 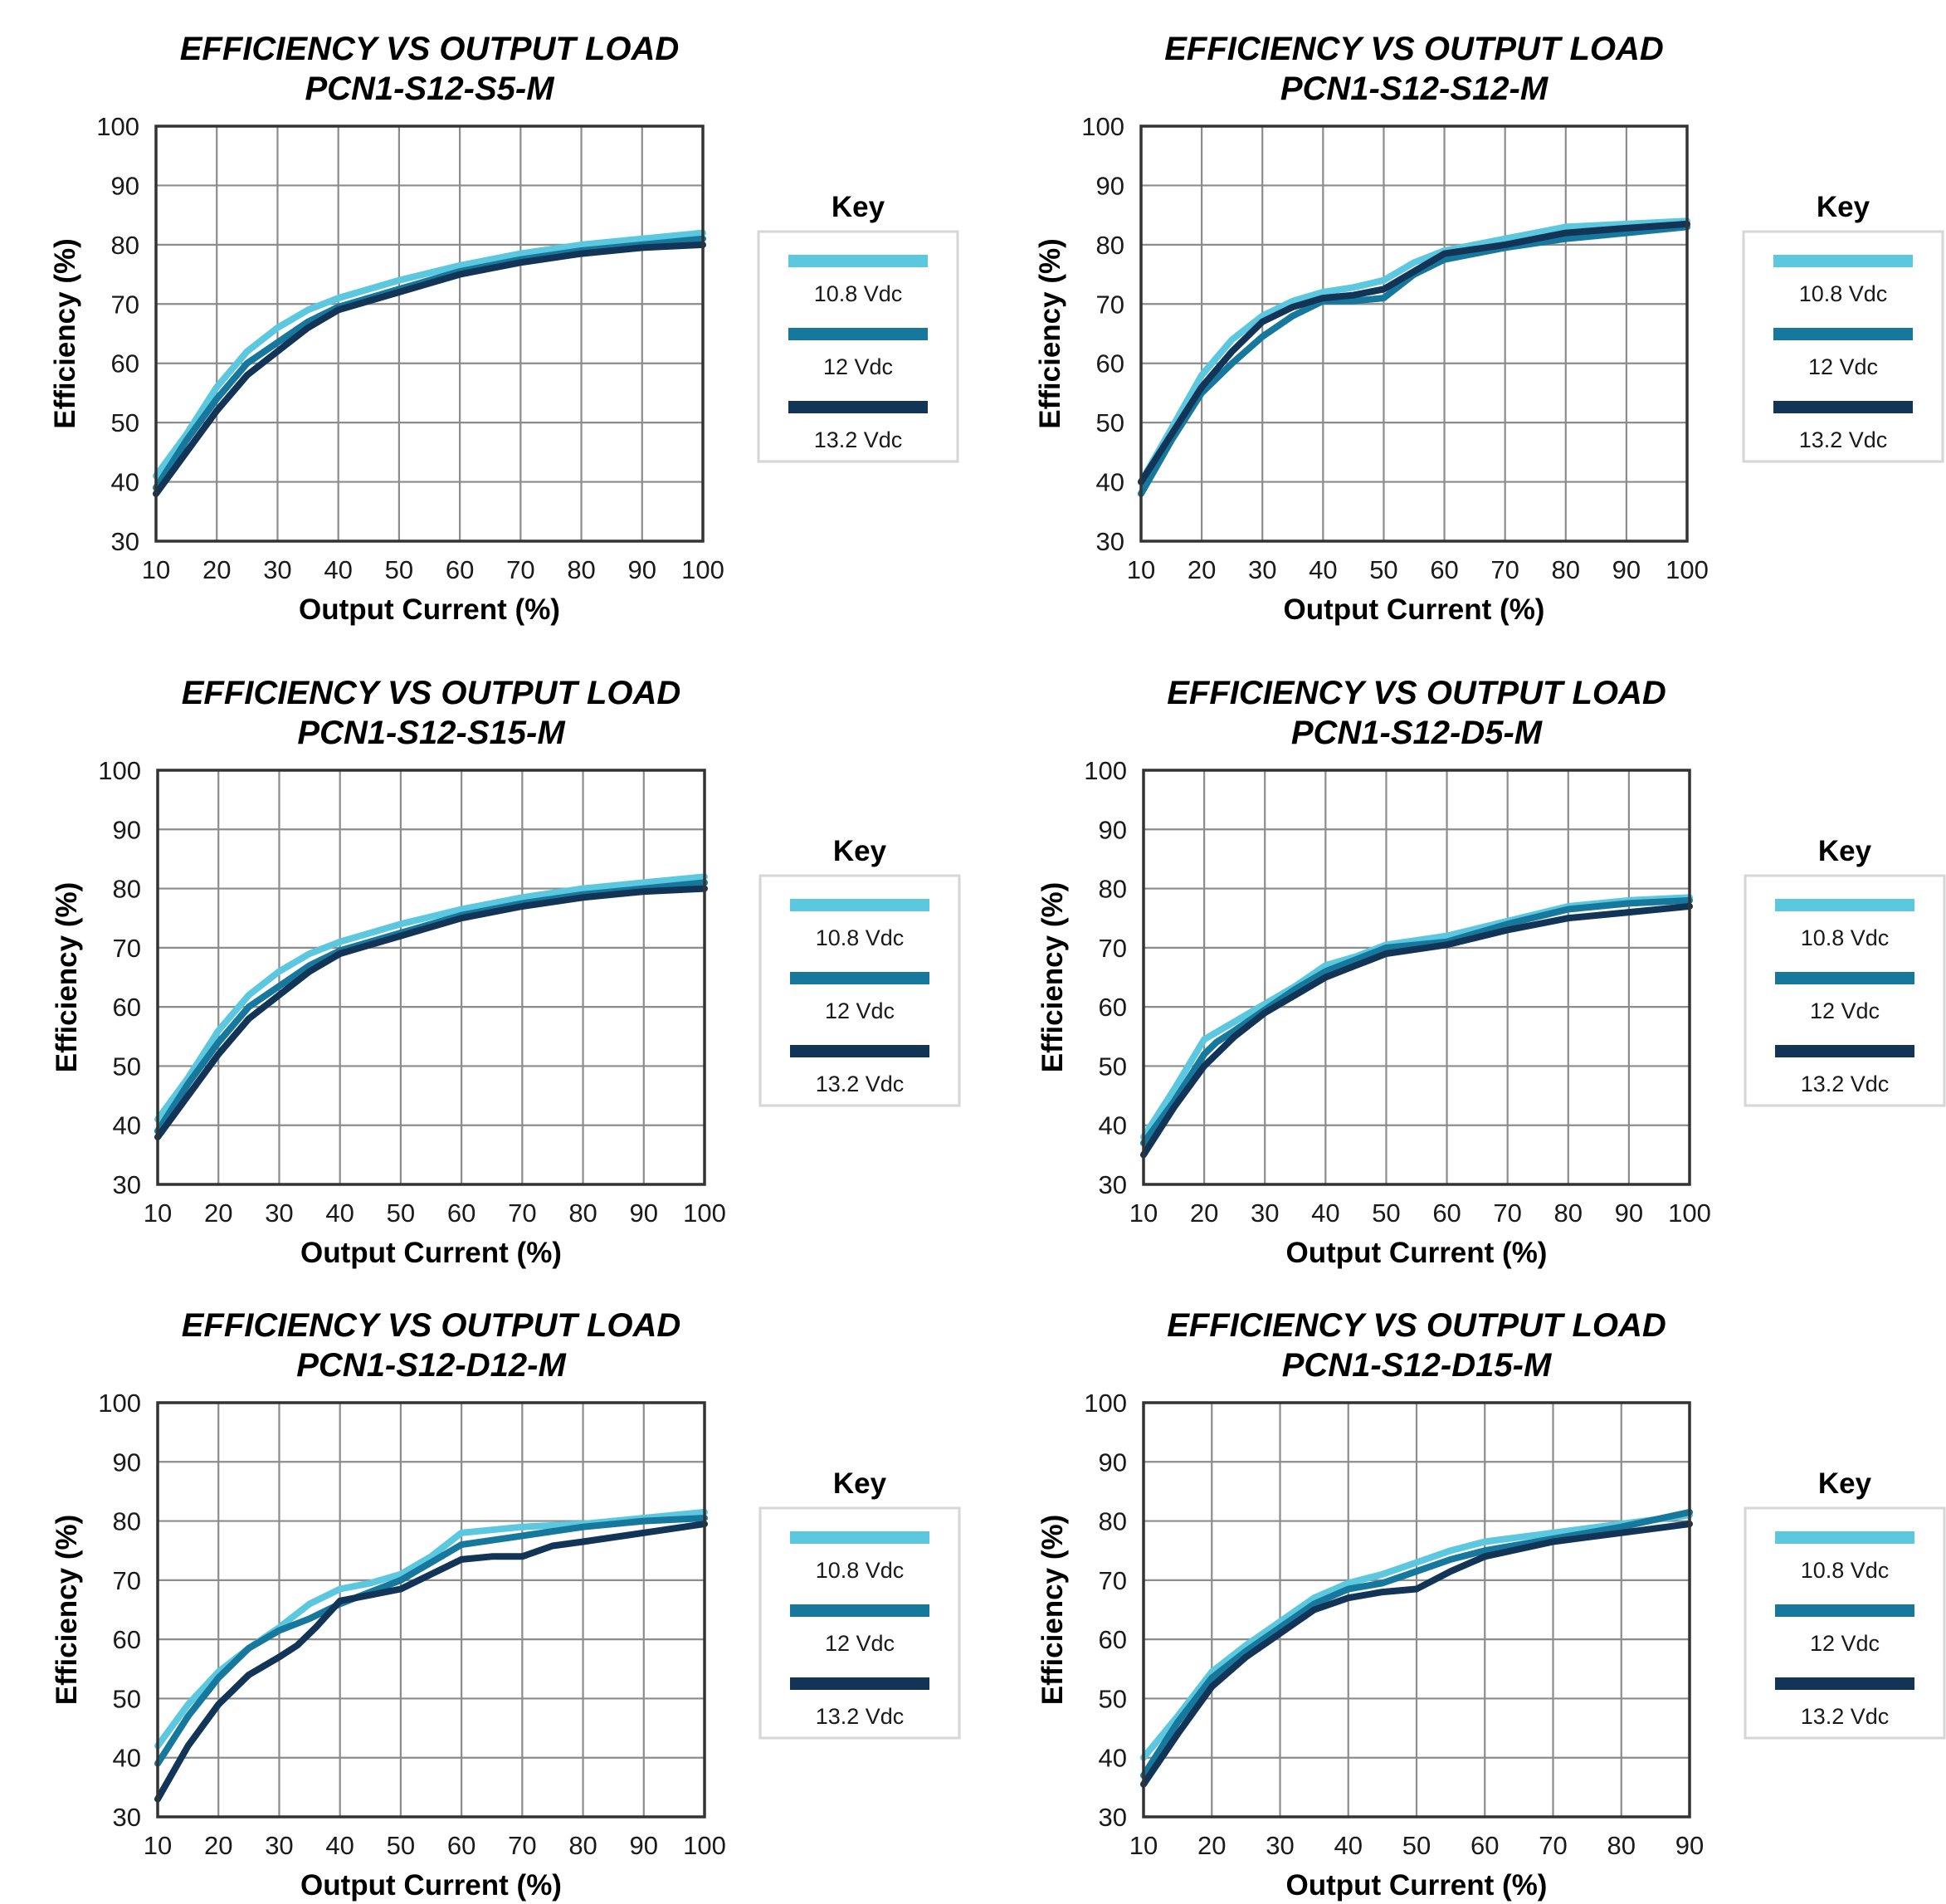 I want to click on series-line-12-vdc, so click(x=1416, y=1644).